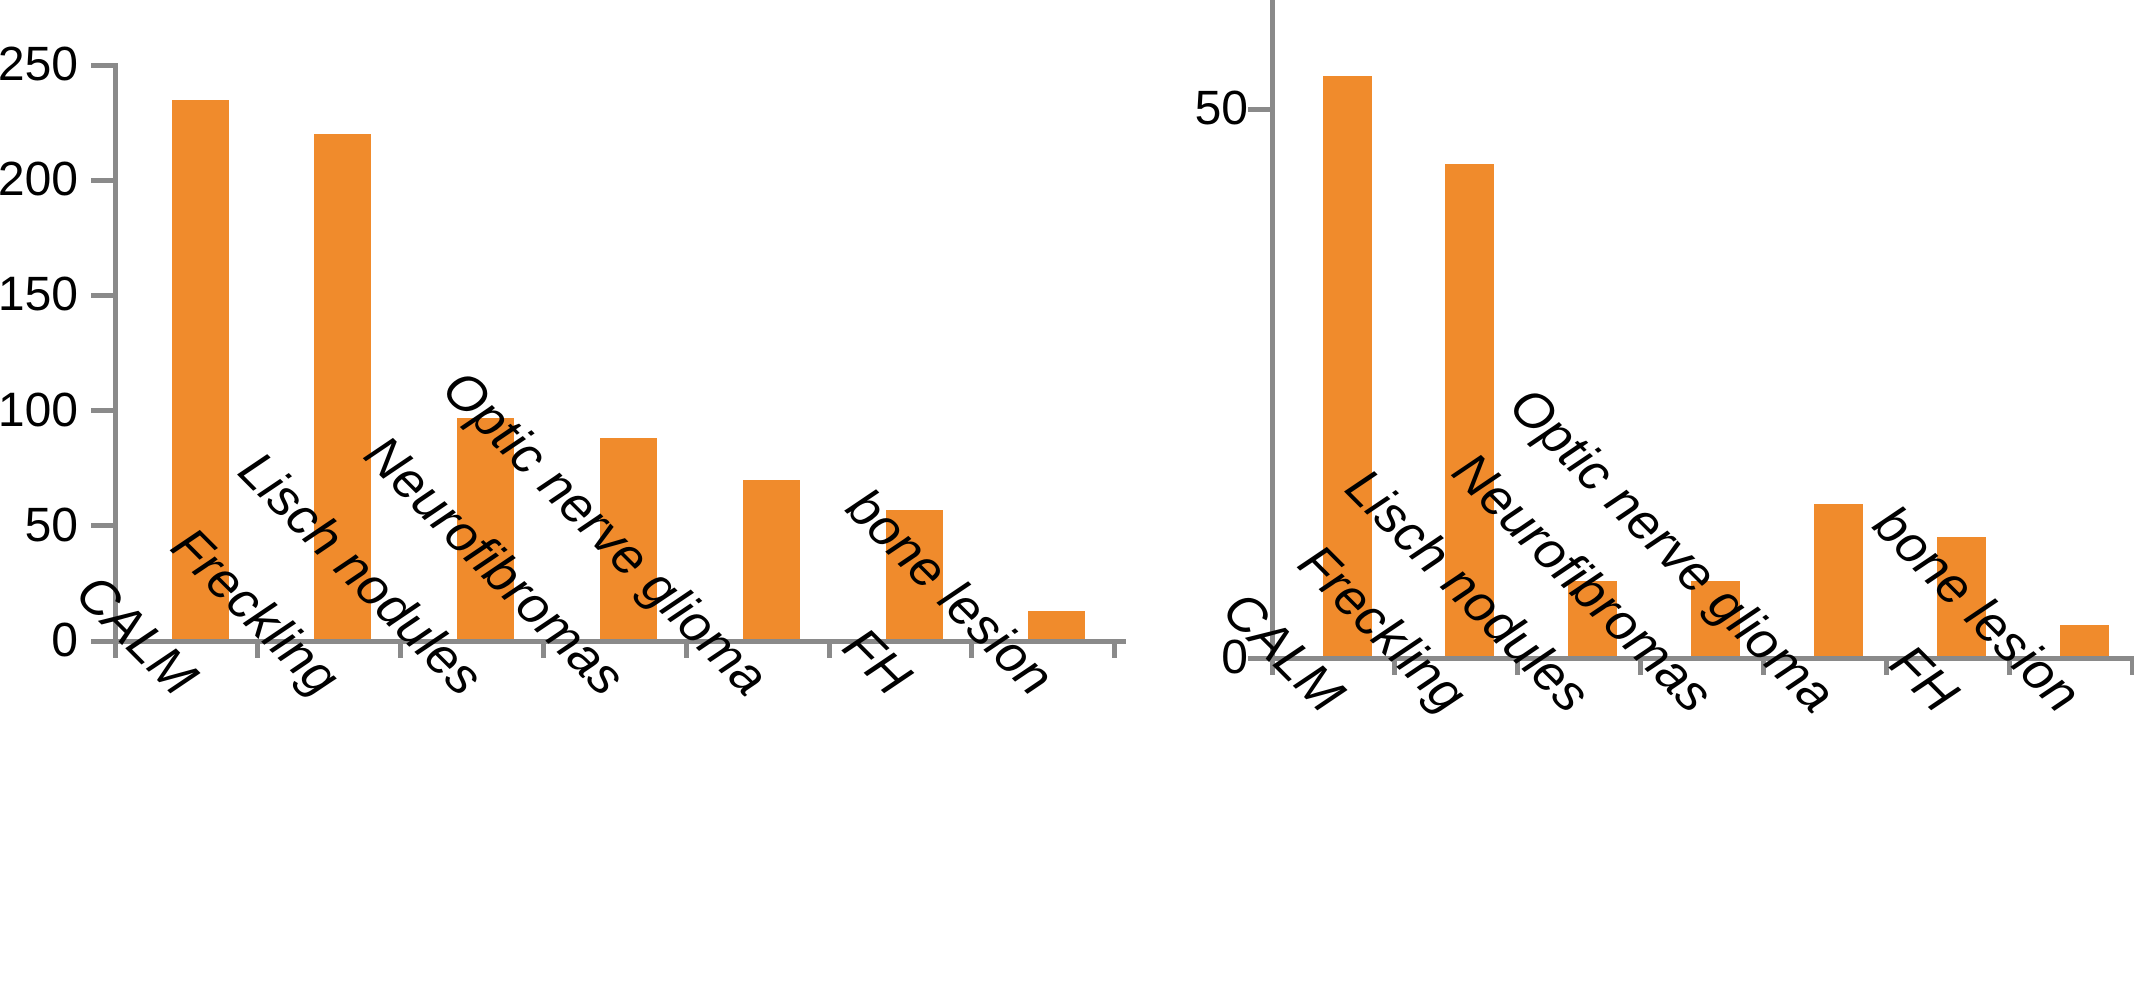 This screenshot has width=2134, height=1004. I want to click on y-tick-label: 250, so click(39, 64).